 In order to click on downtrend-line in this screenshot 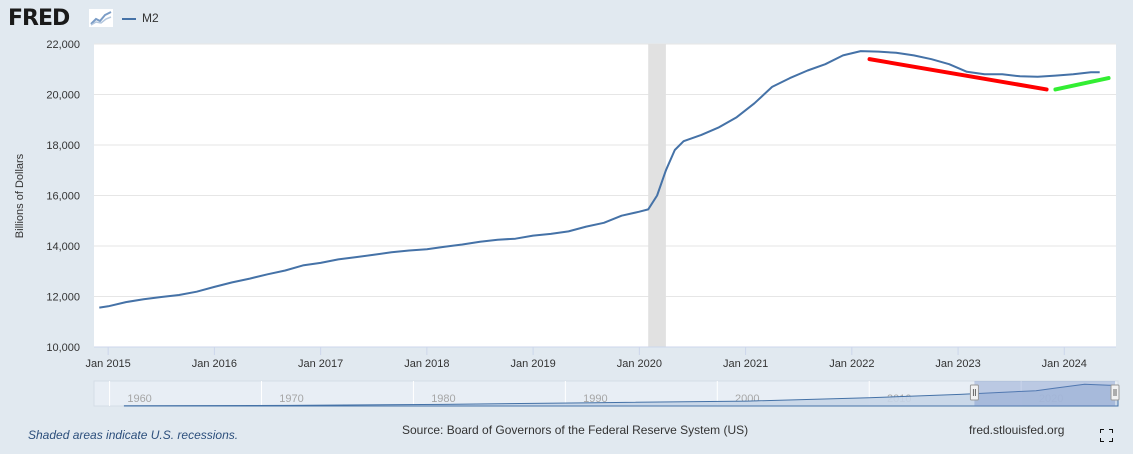, I will do `click(958, 74)`.